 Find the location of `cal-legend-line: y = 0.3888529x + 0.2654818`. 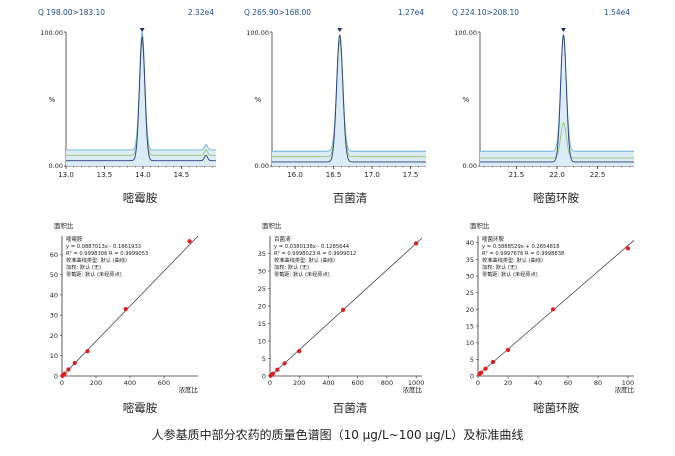

cal-legend-line: y = 0.3888529x + 0.2654818 is located at coordinates (521, 247).